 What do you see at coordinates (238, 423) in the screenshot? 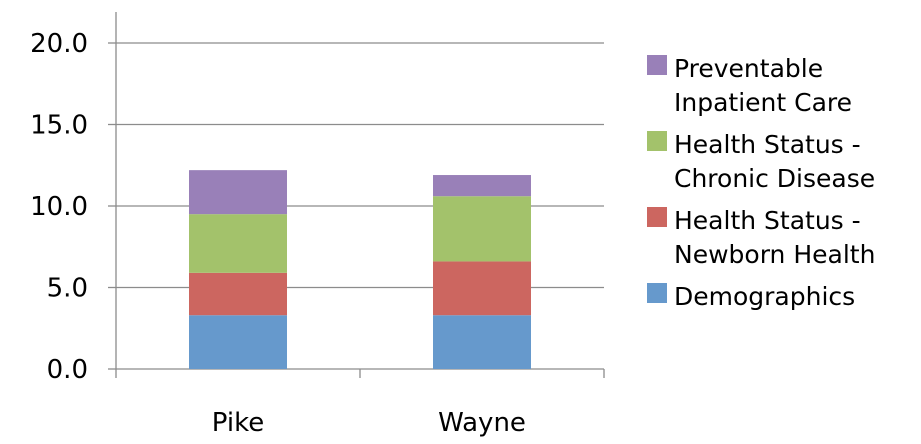
I see `x-tick-label: Pike` at bounding box center [238, 423].